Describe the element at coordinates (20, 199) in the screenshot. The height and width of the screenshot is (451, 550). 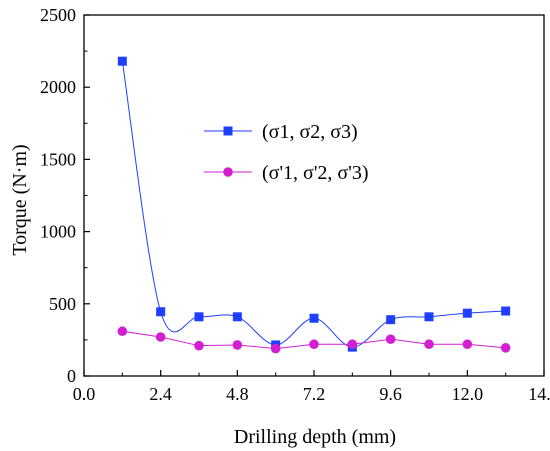
I see `y-axis-title: Torque (N·m)` at that location.